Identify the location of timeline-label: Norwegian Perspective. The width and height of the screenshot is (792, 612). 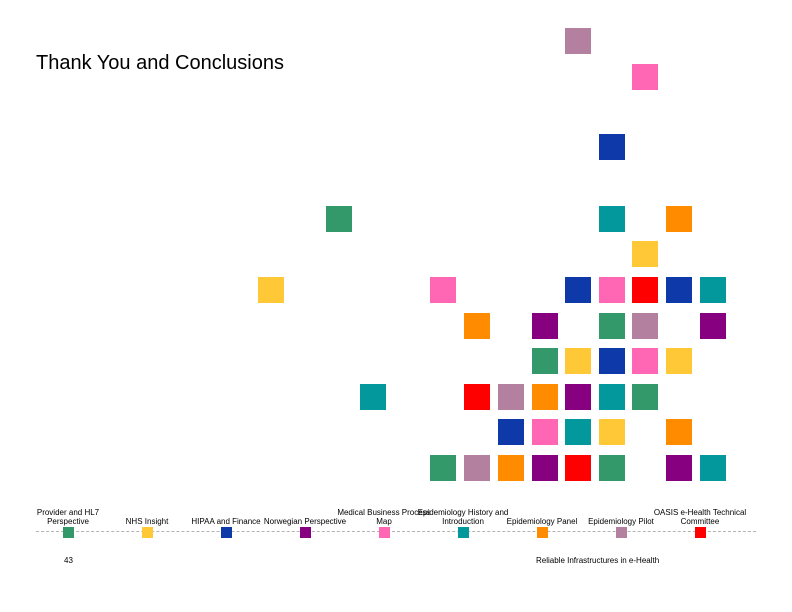
(305, 521).